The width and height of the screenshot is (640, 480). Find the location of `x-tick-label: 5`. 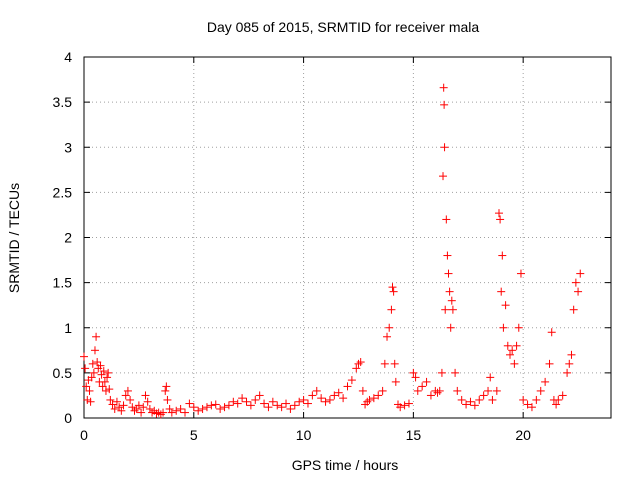

x-tick-label: 5 is located at coordinates (194, 435).